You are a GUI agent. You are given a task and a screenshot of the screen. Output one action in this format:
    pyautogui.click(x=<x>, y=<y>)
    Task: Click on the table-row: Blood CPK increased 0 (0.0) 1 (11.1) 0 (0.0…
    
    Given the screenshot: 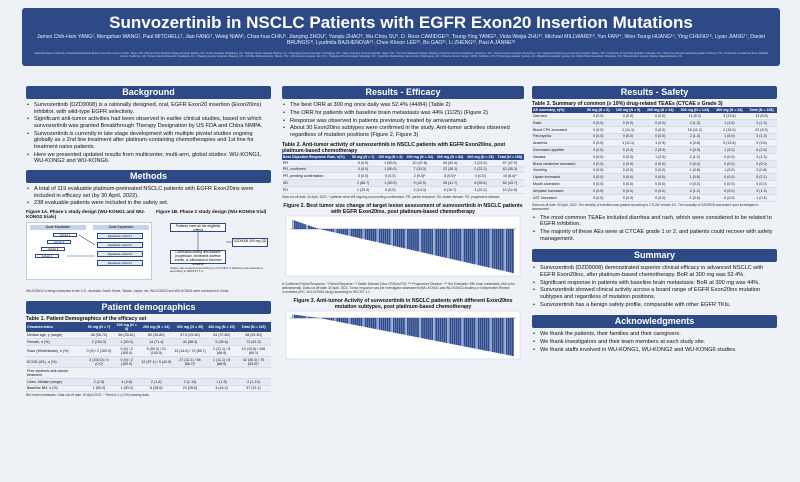 What is the action you would take?
    pyautogui.click(x=654, y=130)
    